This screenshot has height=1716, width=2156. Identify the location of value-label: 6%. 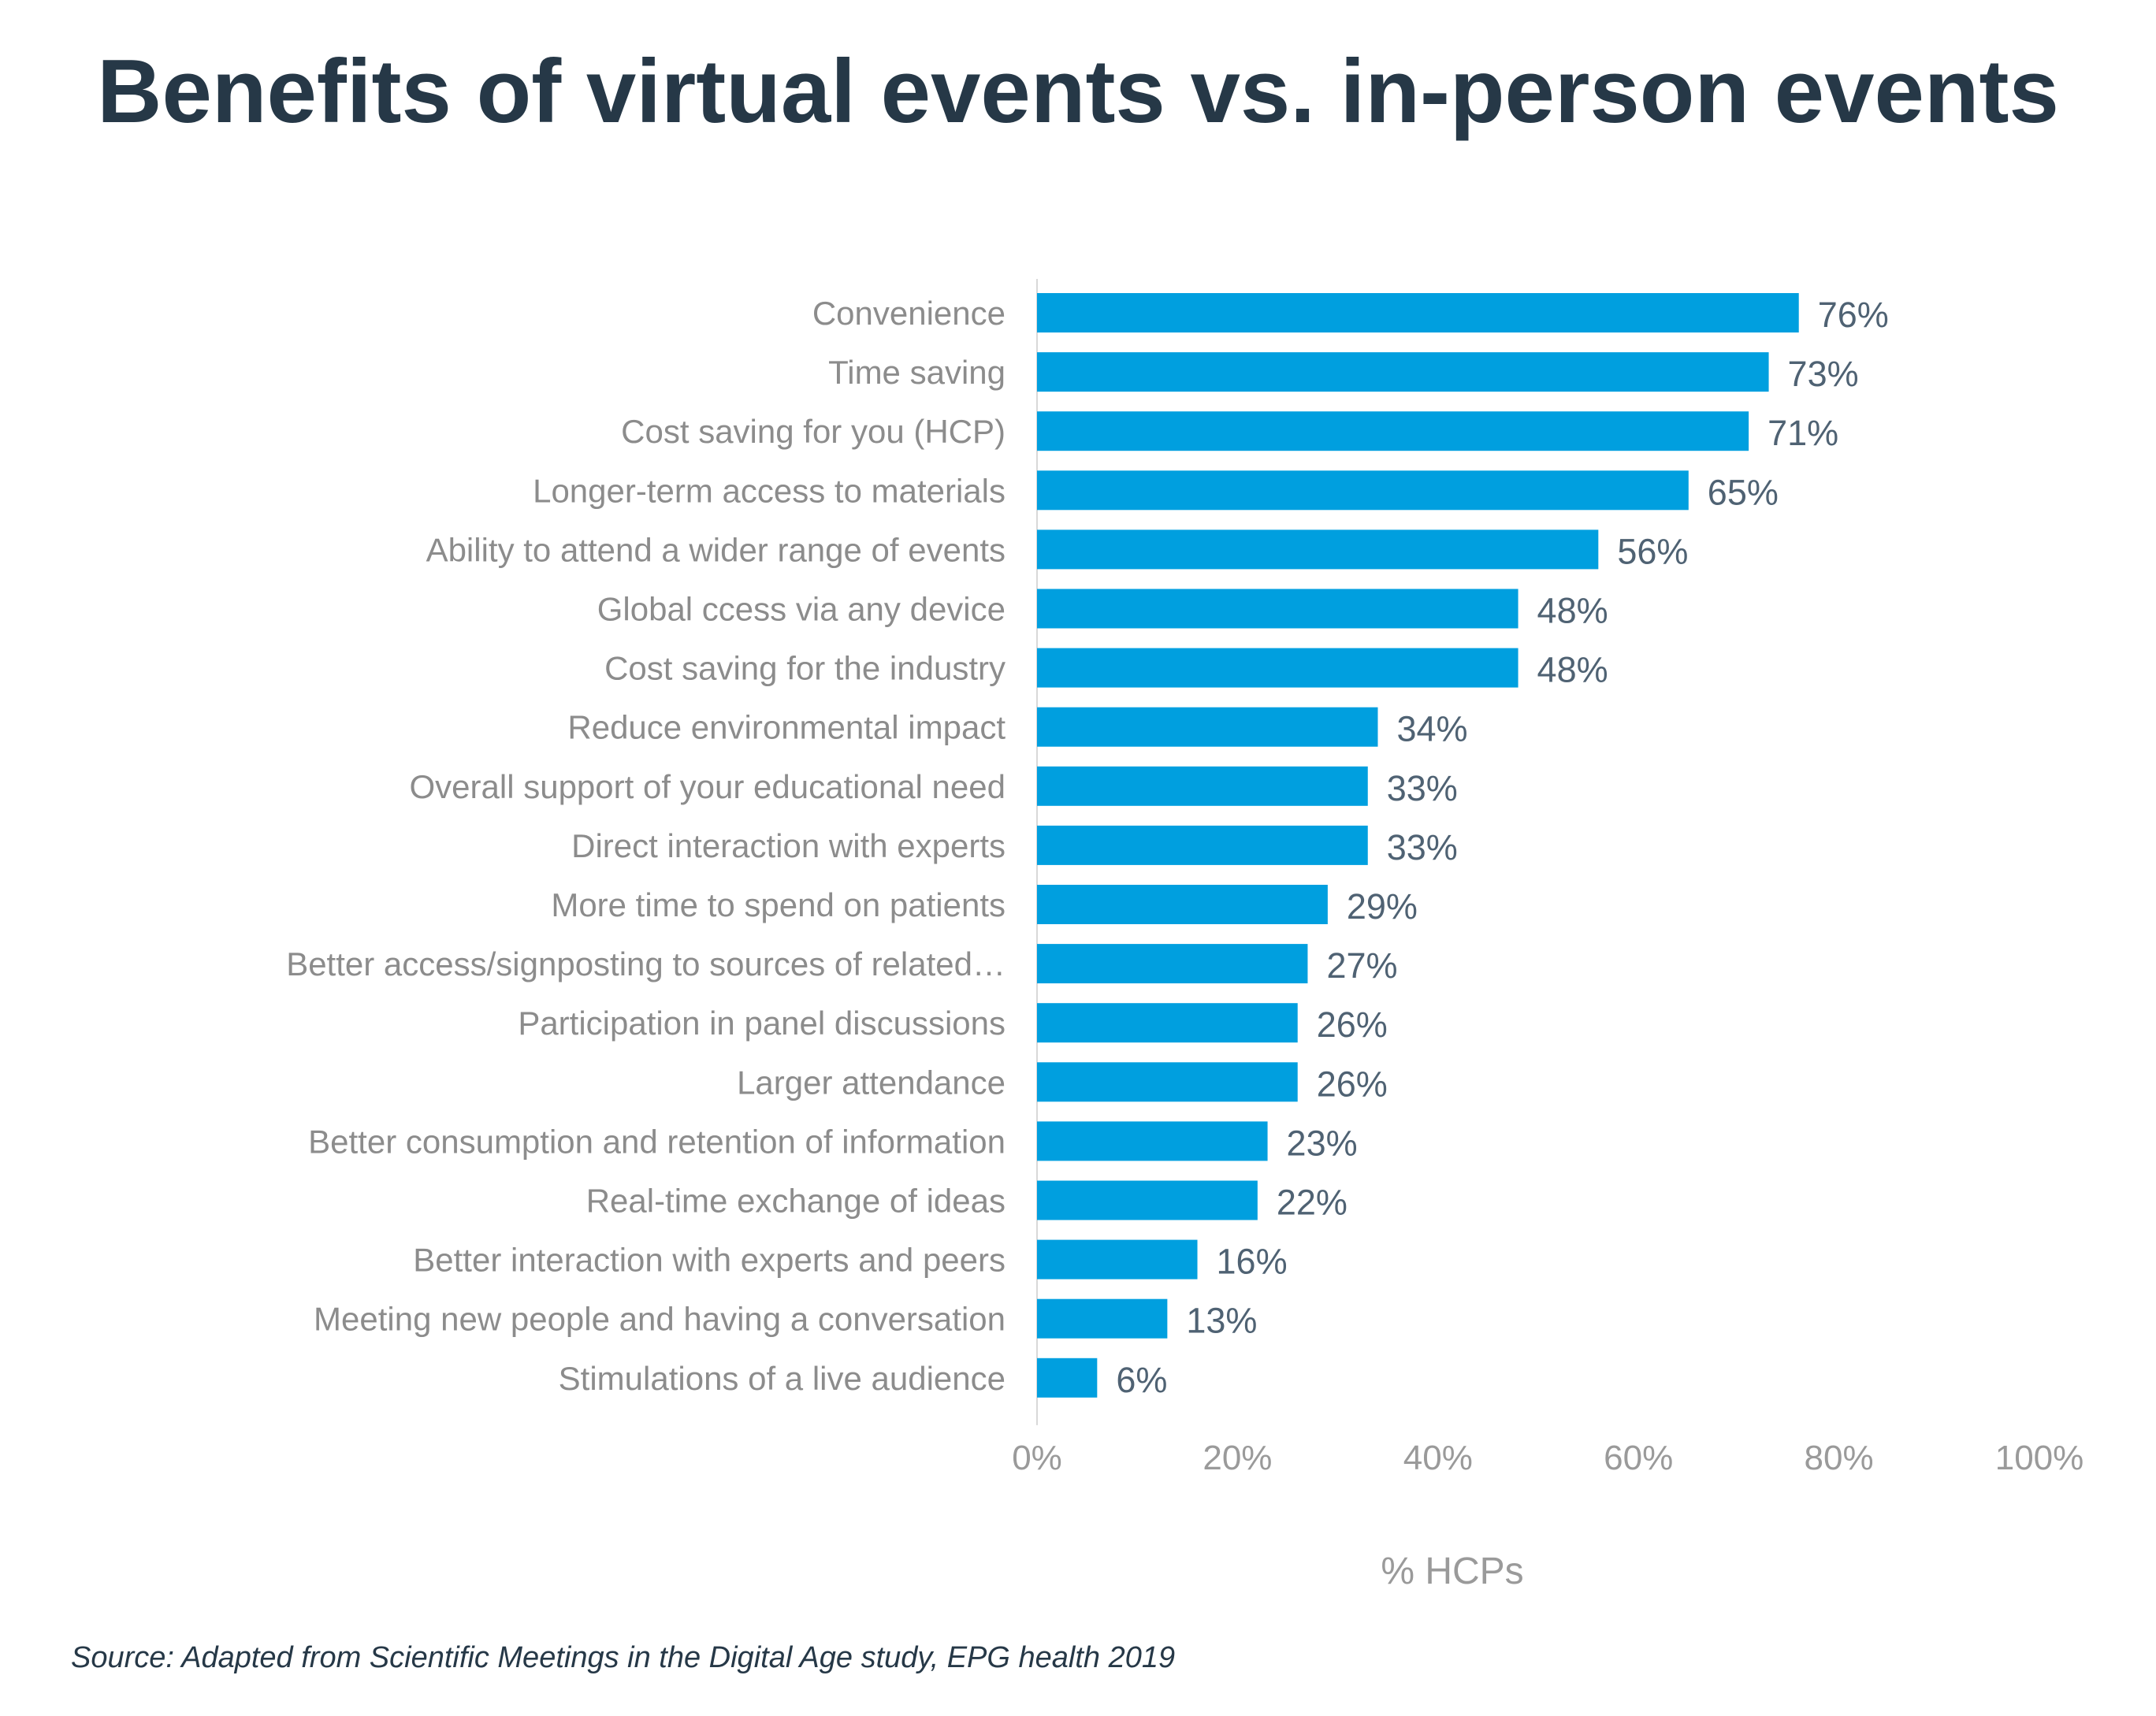
(1141, 1380).